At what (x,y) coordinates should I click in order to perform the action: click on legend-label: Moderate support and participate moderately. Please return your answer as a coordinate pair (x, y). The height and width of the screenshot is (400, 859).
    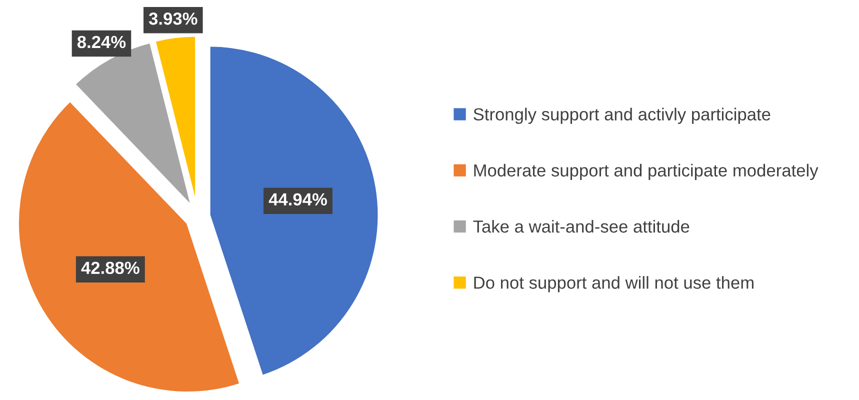
    Looking at the image, I should click on (646, 172).